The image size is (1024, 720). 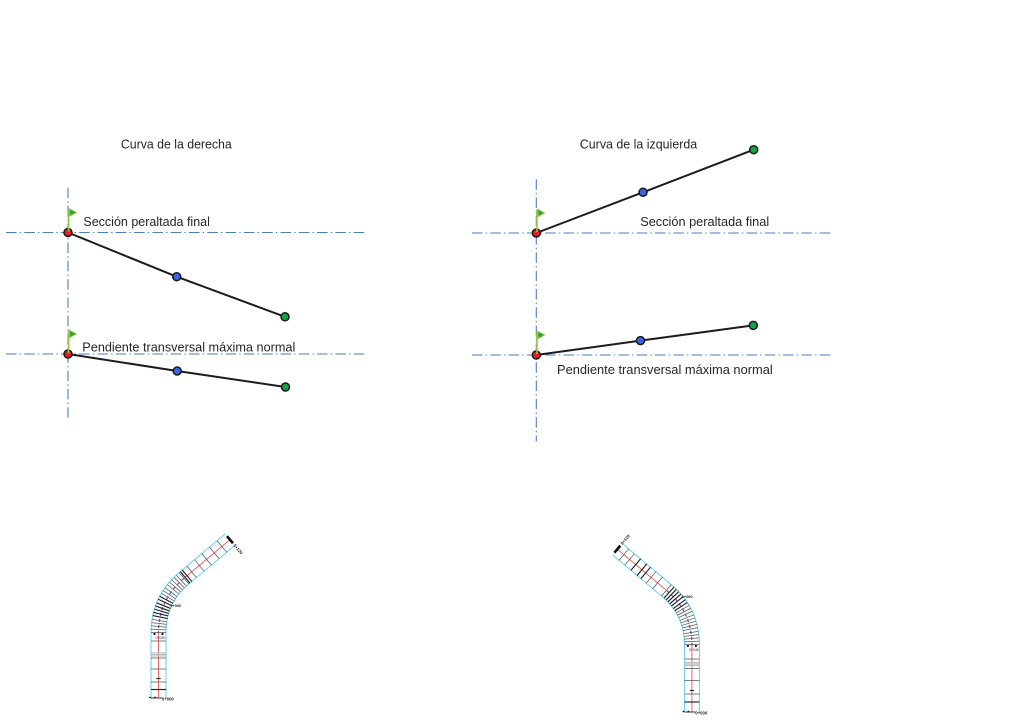 I want to click on corridor-plan-right-curve: 0+000 0+040 0+060 0+120, so click(x=196, y=617).